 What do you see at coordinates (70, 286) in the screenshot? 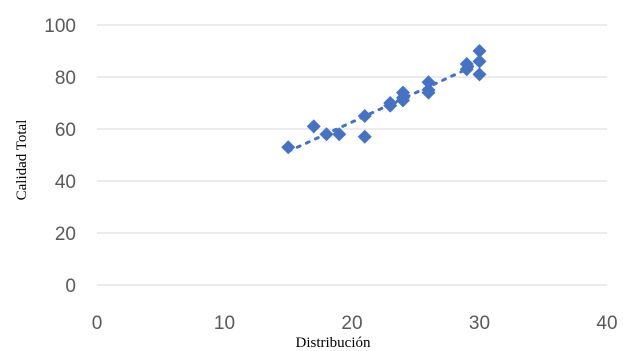
I see `y-tick-label: 0` at bounding box center [70, 286].